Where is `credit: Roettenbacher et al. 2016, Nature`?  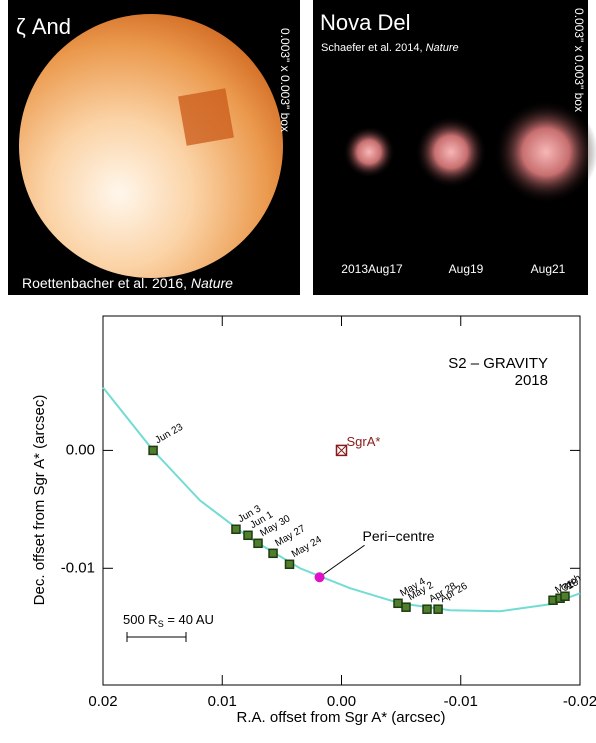 credit: Roettenbacher et al. 2016, Nature is located at coordinates (127, 283).